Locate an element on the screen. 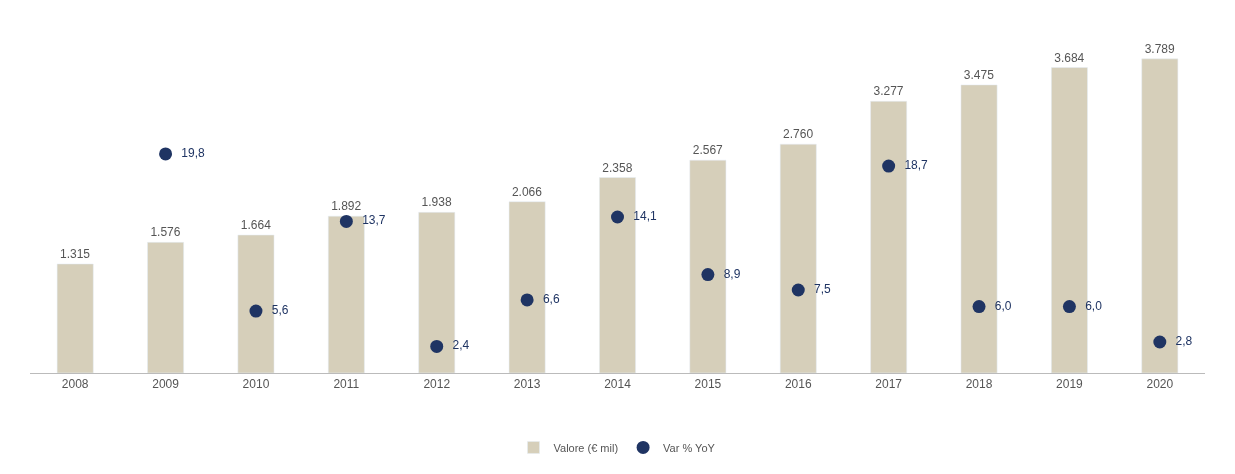 The width and height of the screenshot is (1235, 474). data-label: 6,6 is located at coordinates (548, 298).